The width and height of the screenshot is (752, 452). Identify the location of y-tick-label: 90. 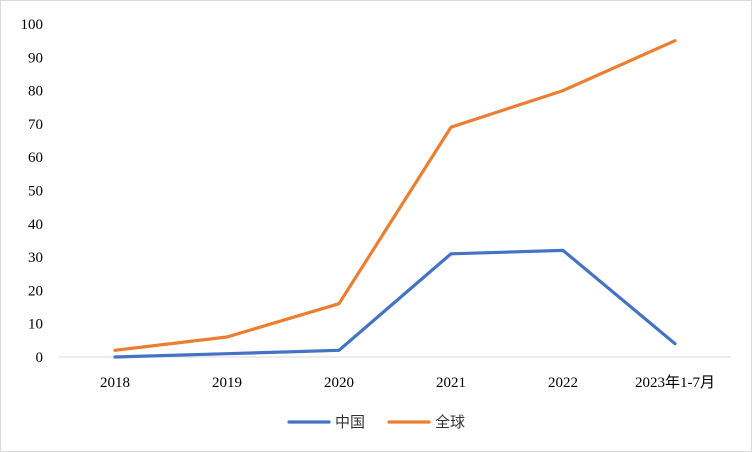
(35, 58).